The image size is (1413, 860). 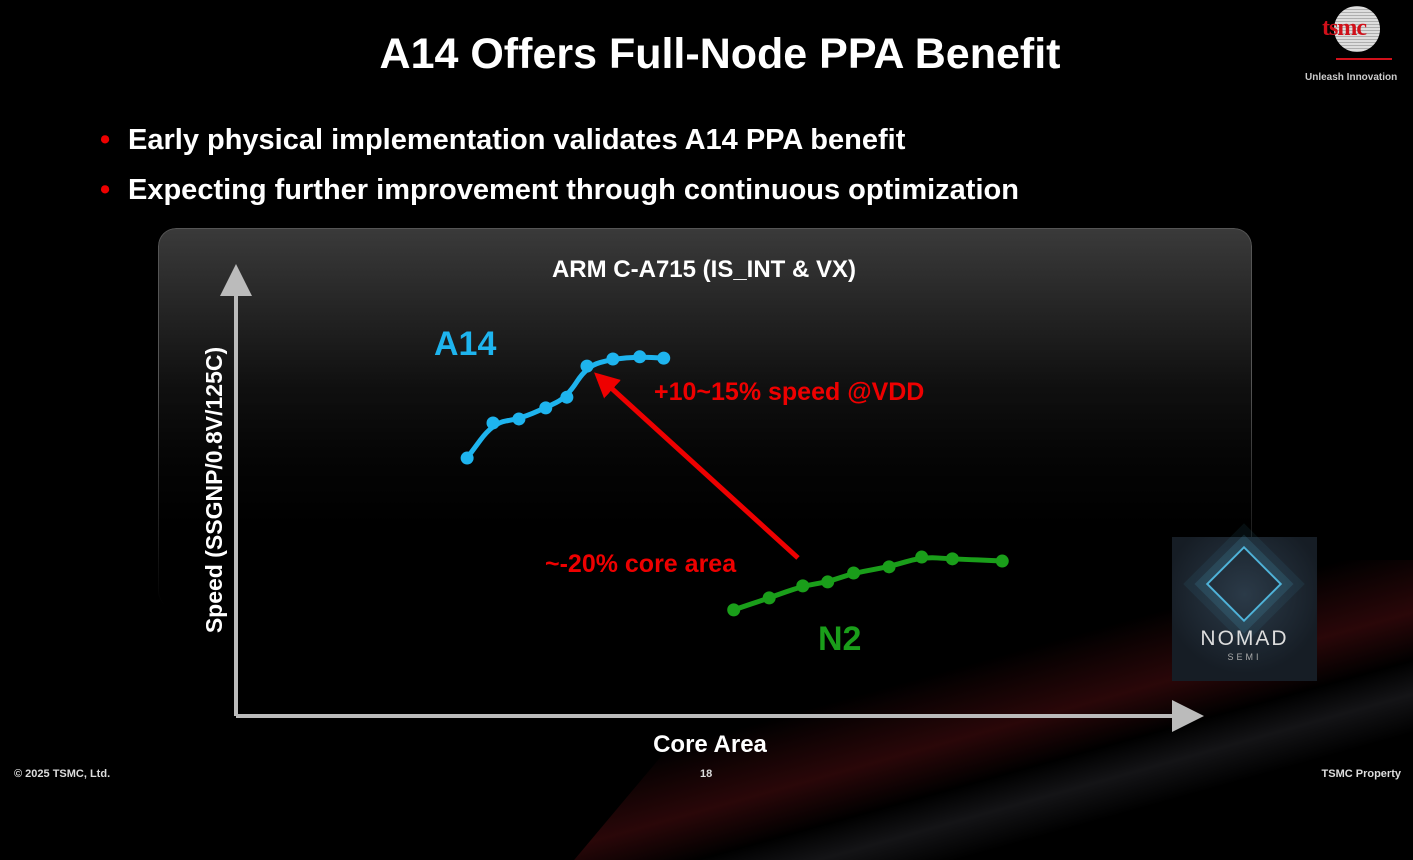 I want to click on wafer-globe-icon, so click(x=1357, y=29).